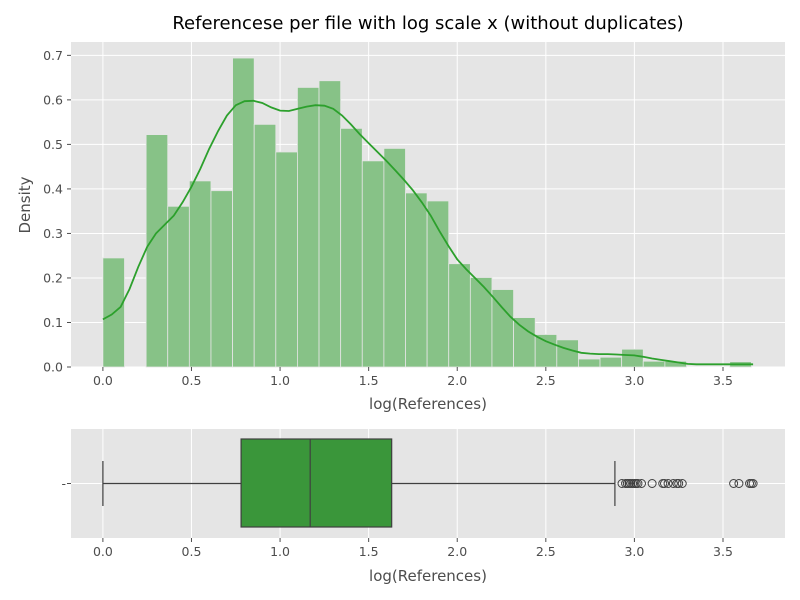 The height and width of the screenshot is (600, 800). Describe the element at coordinates (369, 551) in the screenshot. I see `boxplot-x-tick-label: 1.5` at that location.